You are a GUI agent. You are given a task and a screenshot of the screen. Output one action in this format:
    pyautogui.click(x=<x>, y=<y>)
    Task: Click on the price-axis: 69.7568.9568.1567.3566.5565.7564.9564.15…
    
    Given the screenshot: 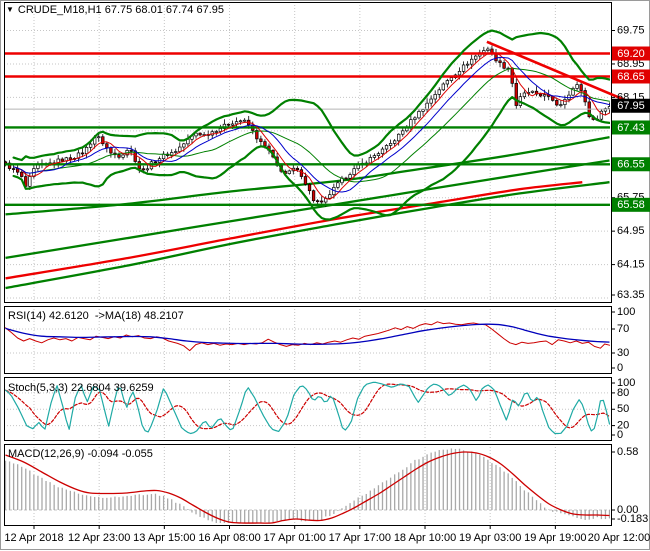 What is the action you would take?
    pyautogui.click(x=630, y=162)
    